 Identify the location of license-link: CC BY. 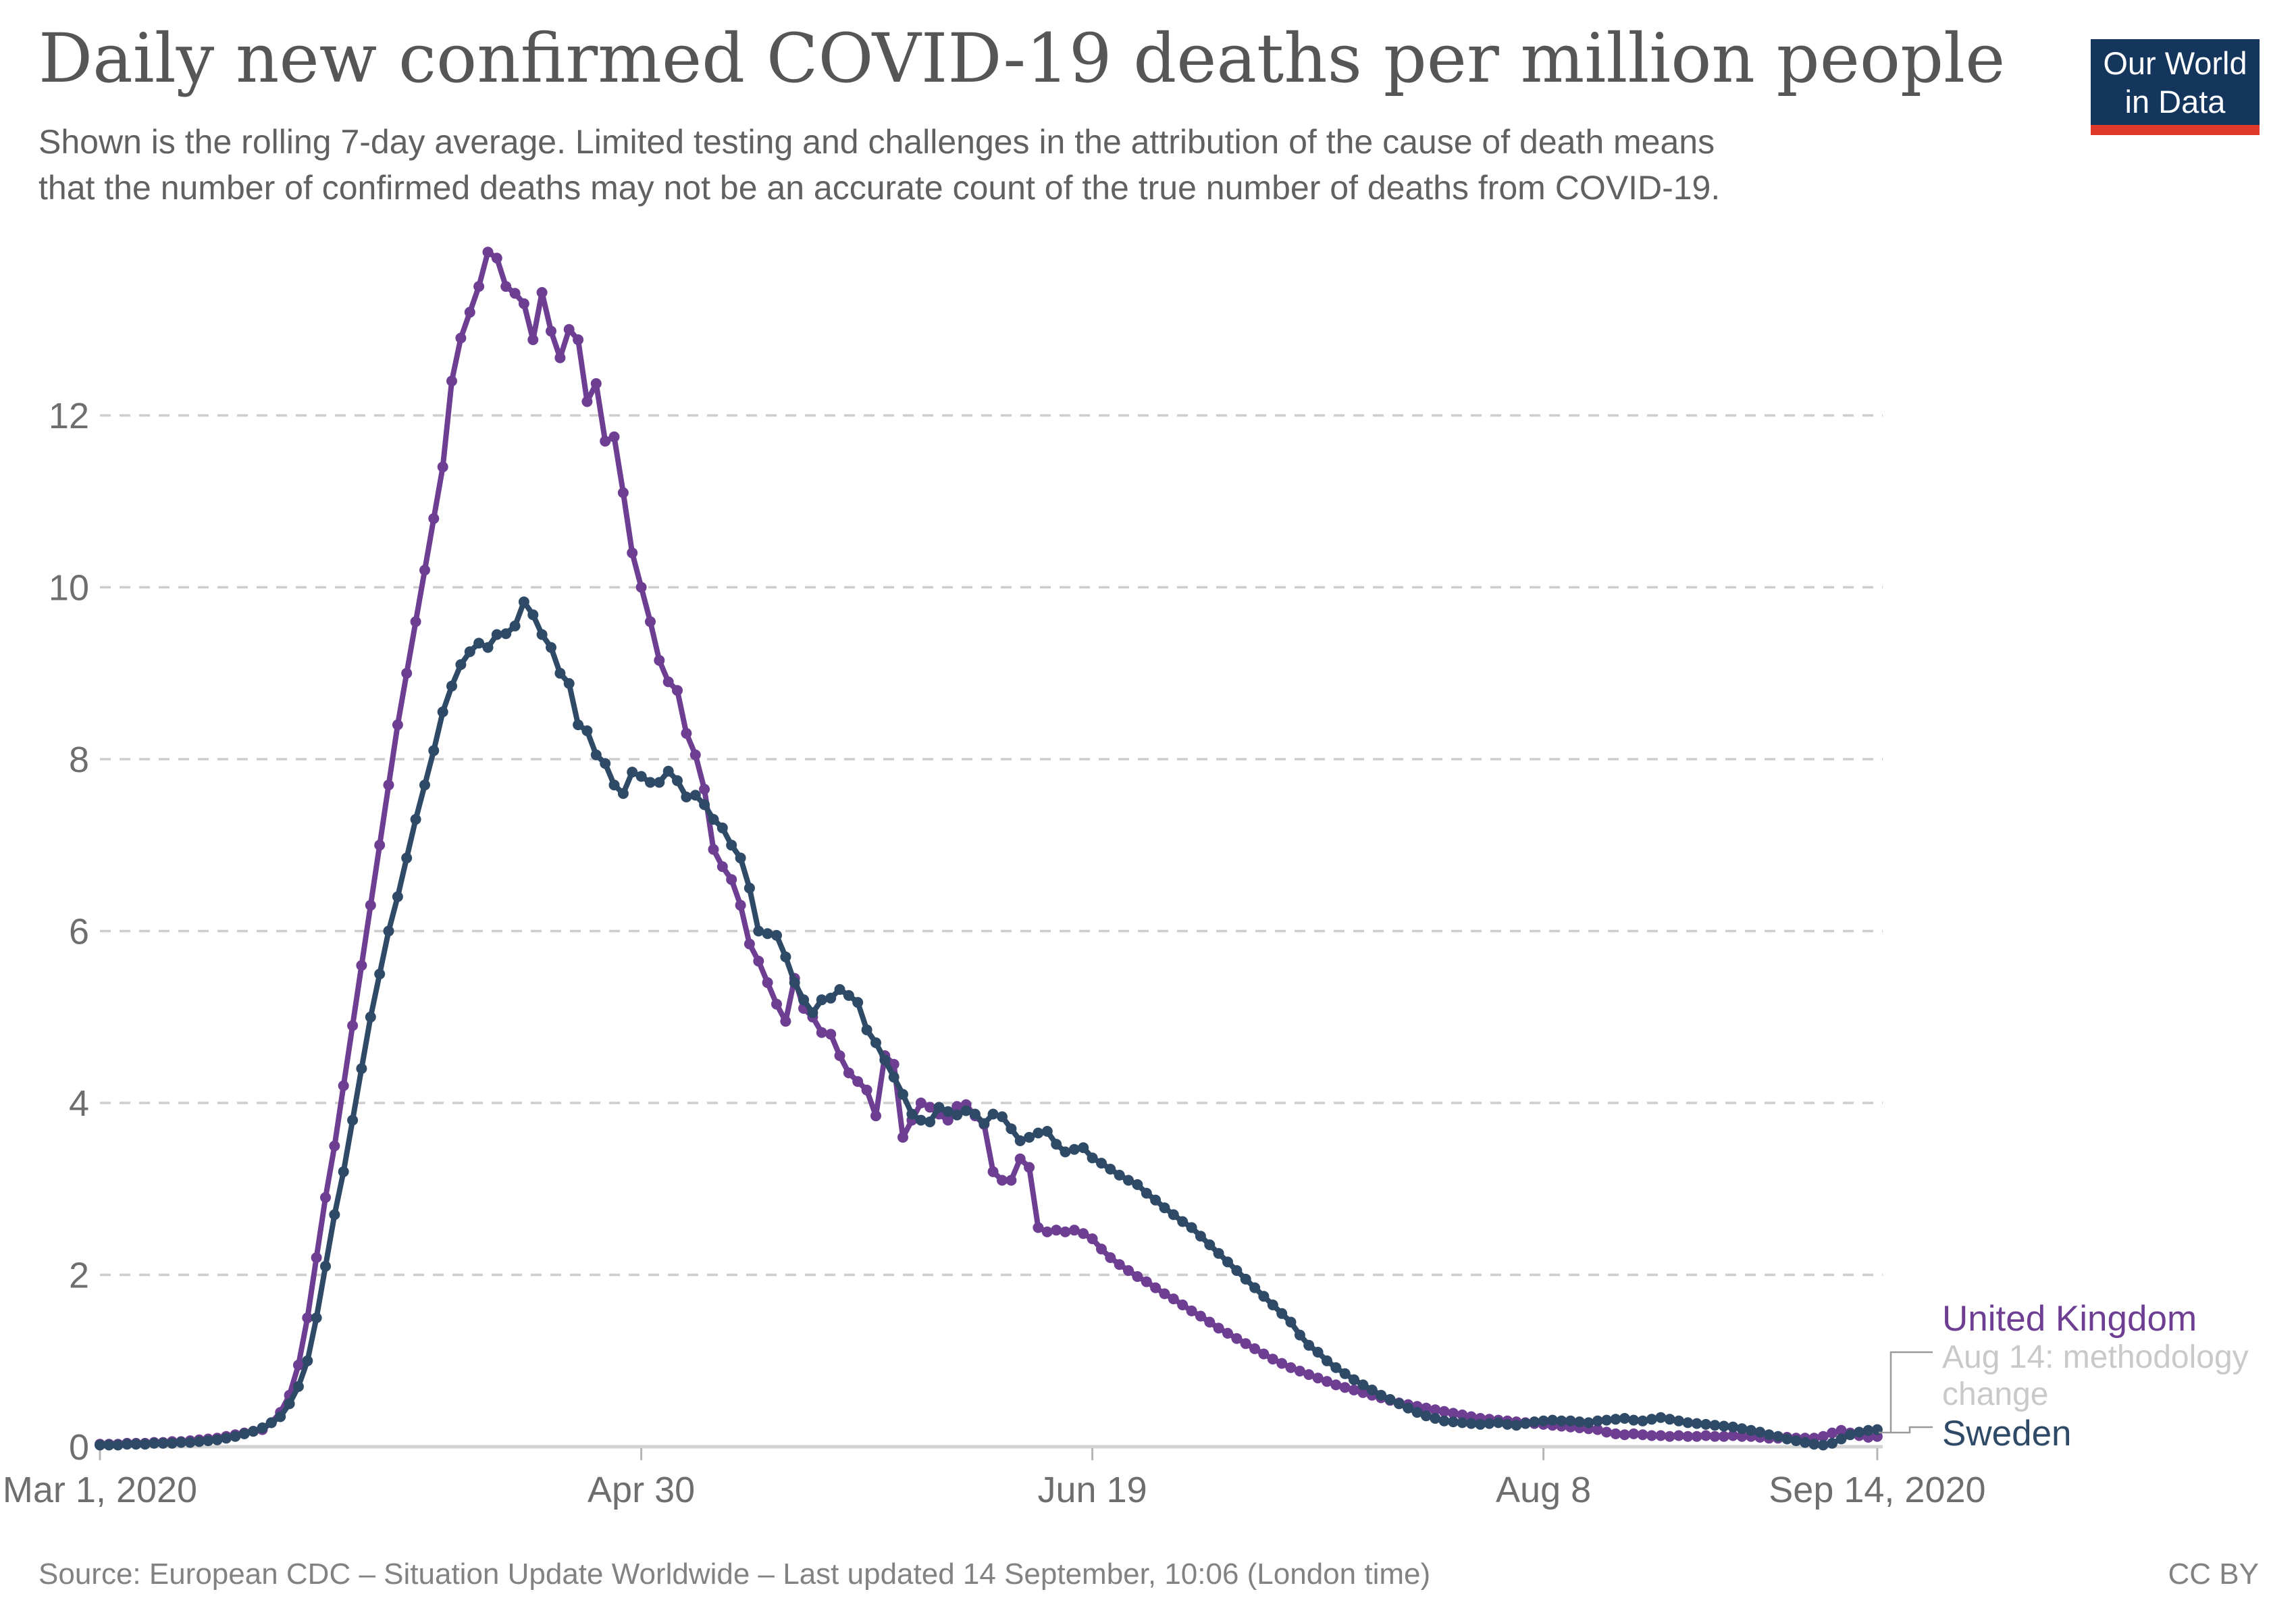
(2213, 1574).